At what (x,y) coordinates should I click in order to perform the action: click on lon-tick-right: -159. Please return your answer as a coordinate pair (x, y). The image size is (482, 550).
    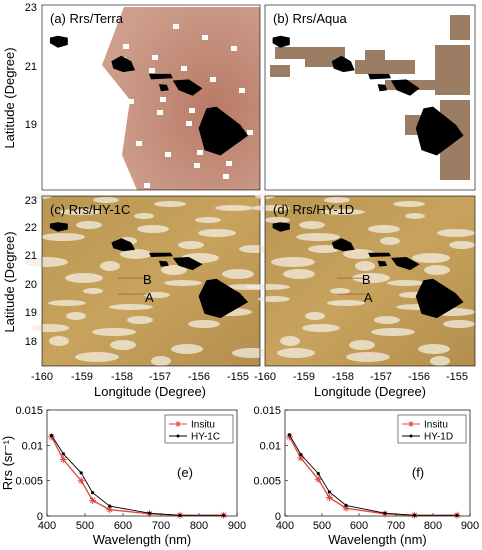
    Looking at the image, I should click on (304, 377).